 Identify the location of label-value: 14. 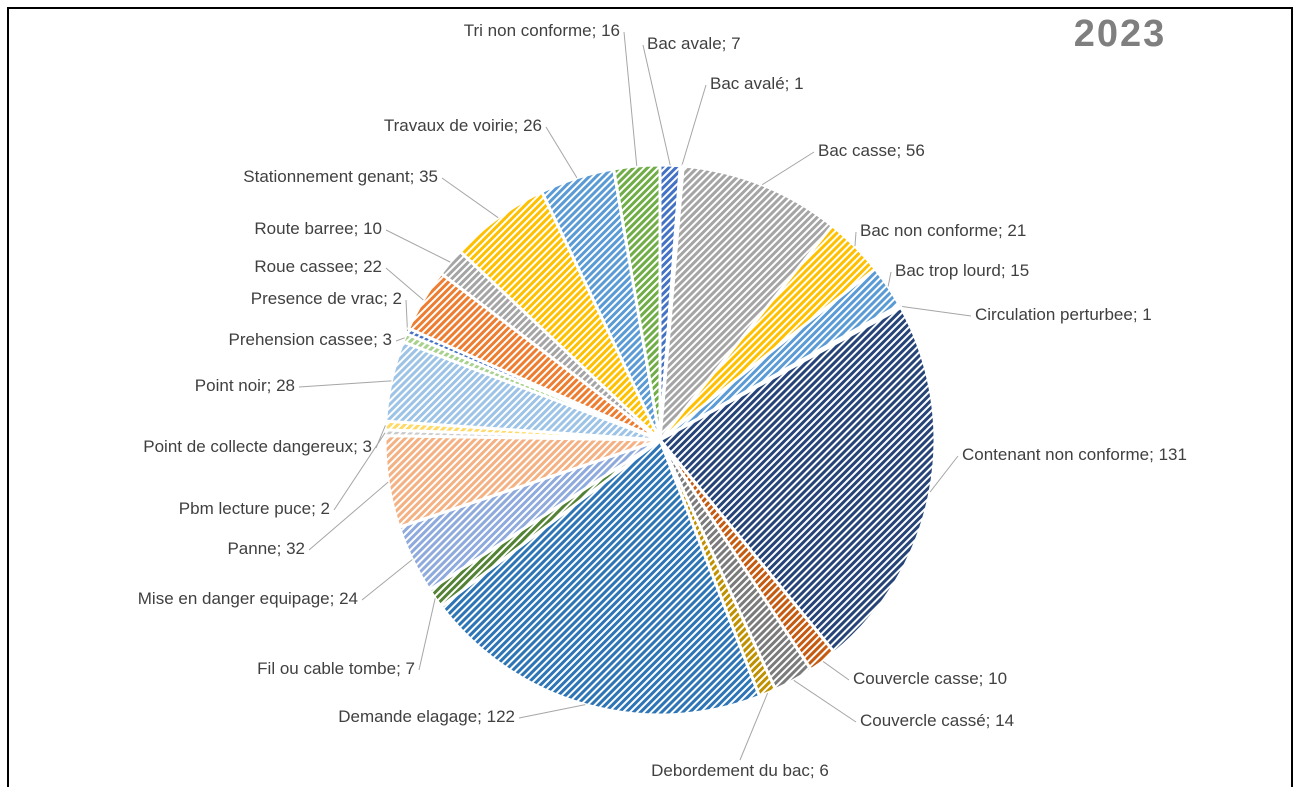
(1004, 720).